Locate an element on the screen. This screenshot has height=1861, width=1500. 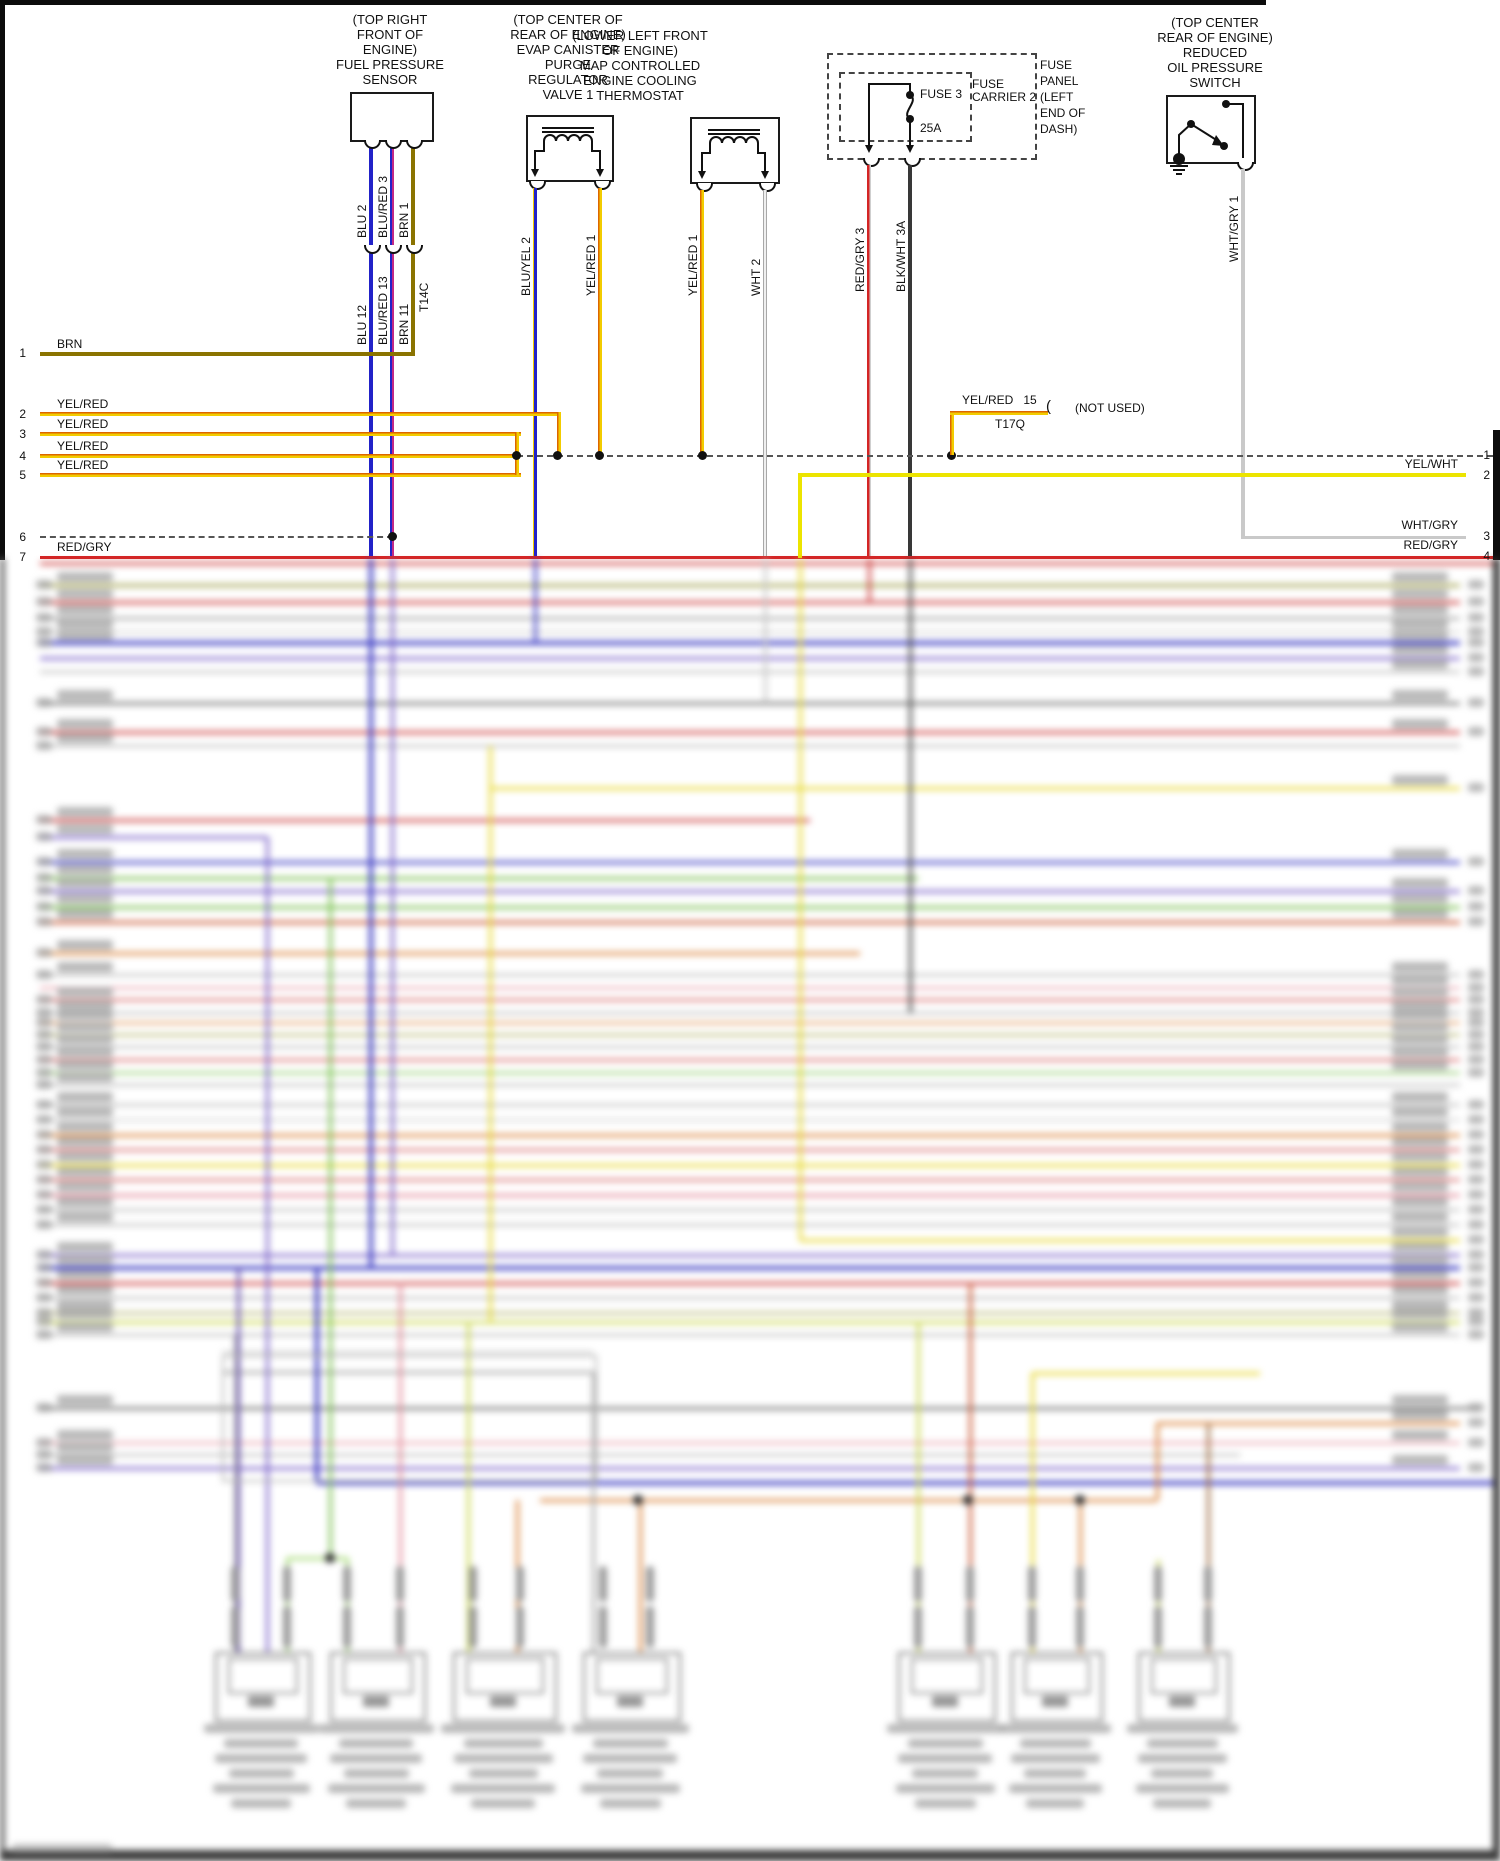
evap-valve-box is located at coordinates (570, 148).